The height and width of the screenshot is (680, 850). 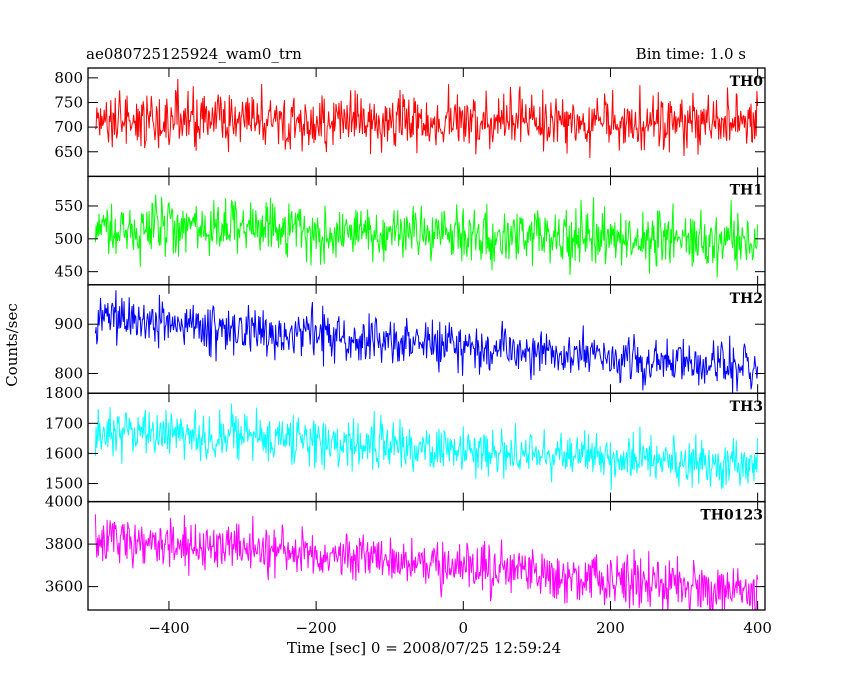 What do you see at coordinates (746, 190) in the screenshot?
I see `panel-label: TH1` at bounding box center [746, 190].